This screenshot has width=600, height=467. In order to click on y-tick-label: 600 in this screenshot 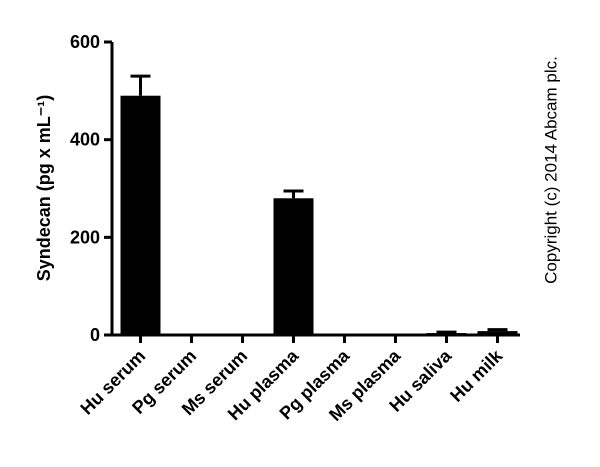, I will do `click(85, 42)`.